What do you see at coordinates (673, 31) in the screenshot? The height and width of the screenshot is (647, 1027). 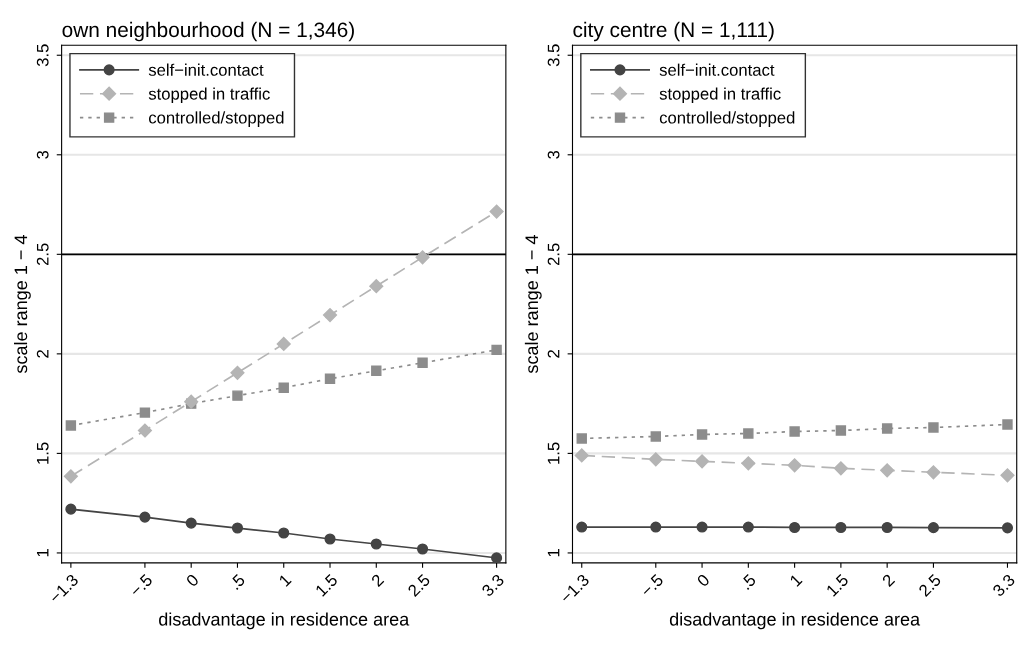 I see `chart-title: city centre (N = 1,111)` at bounding box center [673, 31].